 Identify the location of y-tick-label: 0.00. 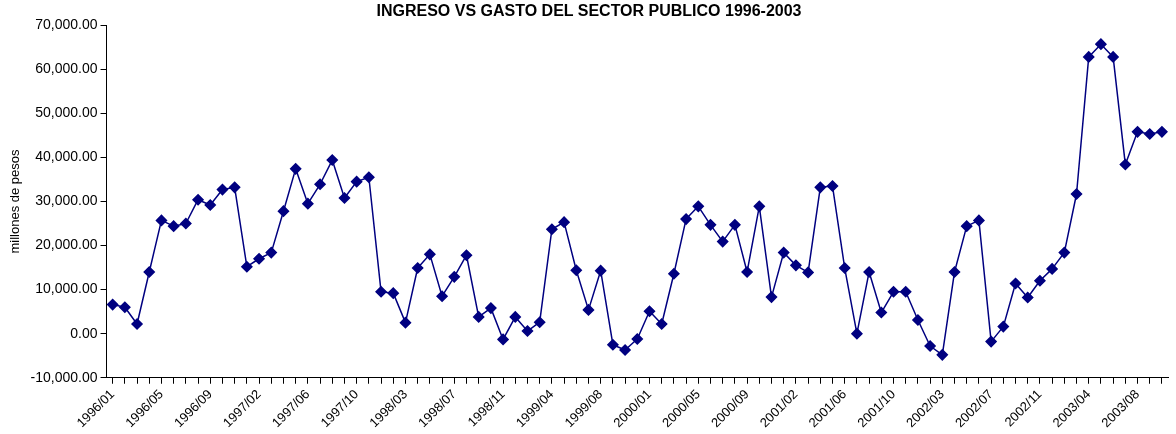
(84, 332).